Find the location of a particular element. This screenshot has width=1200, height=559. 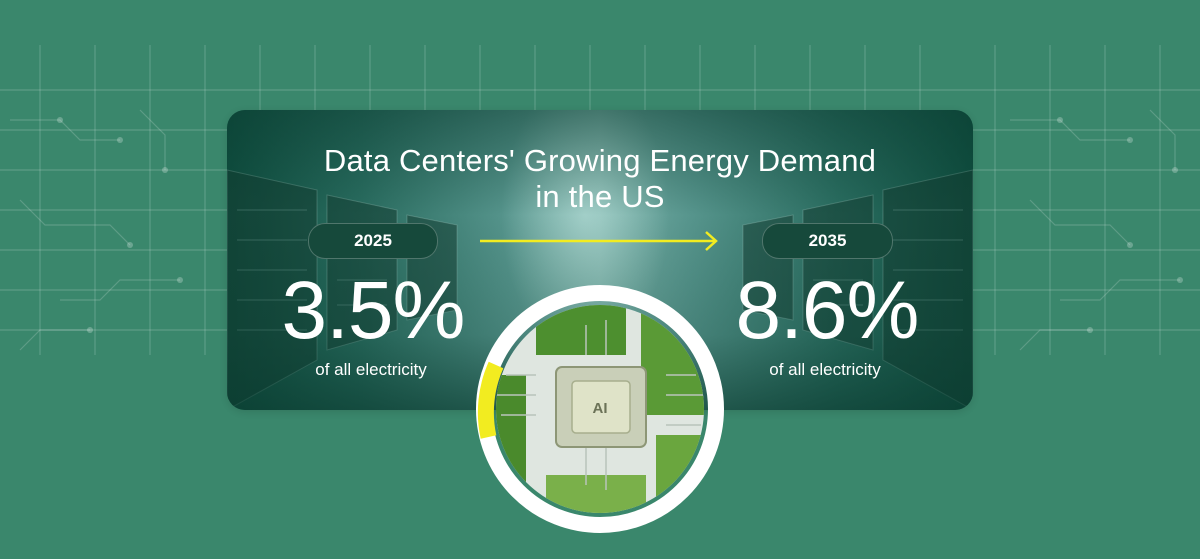

title-line-2: in the US is located at coordinates (600, 196).